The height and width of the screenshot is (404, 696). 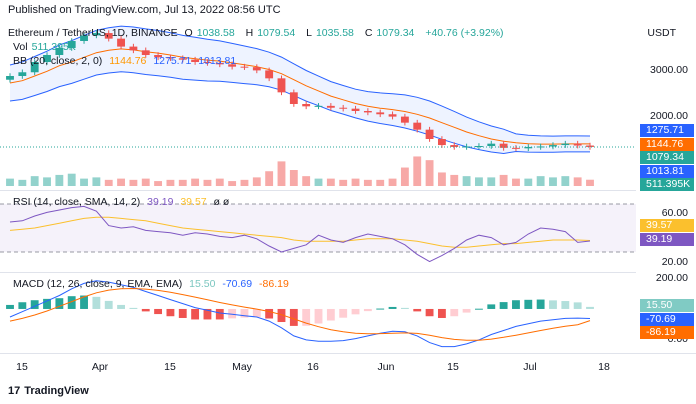 I want to click on symbol-label: Ethereum / TetherUS, 1D, BINANCE, so click(x=93, y=33).